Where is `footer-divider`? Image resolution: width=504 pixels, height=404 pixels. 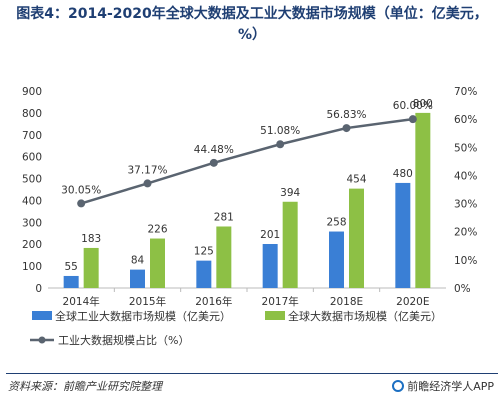
footer-divider is located at coordinates (252, 373).